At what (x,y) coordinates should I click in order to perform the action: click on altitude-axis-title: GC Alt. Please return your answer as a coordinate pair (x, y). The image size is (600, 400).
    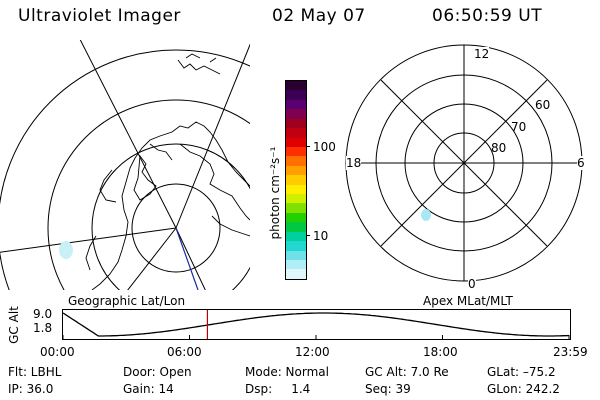
    Looking at the image, I should click on (14, 325).